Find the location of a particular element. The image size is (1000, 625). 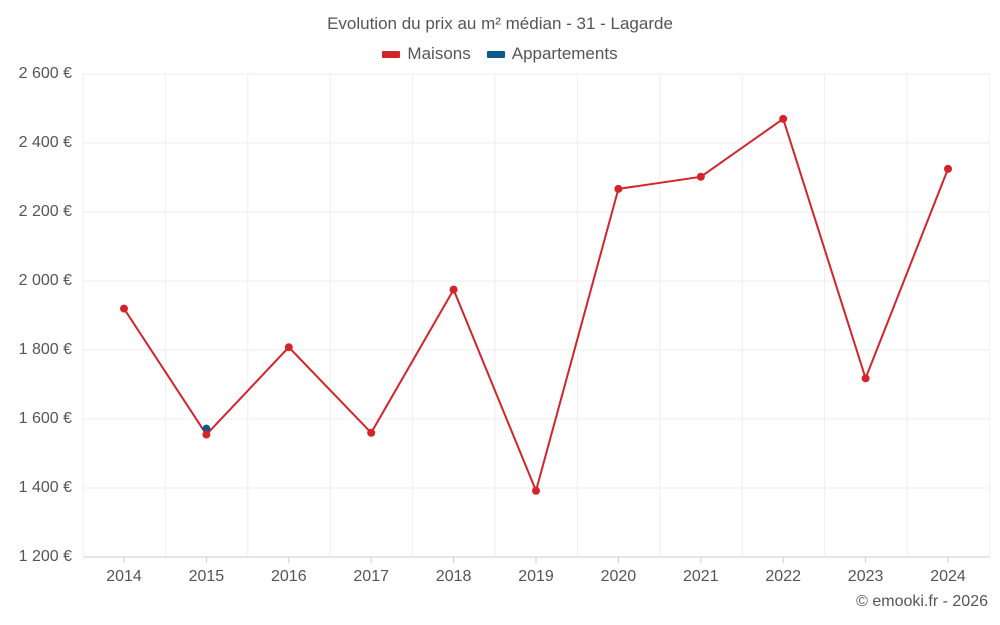

y-tick-label: 1 600 € is located at coordinates (45, 418).